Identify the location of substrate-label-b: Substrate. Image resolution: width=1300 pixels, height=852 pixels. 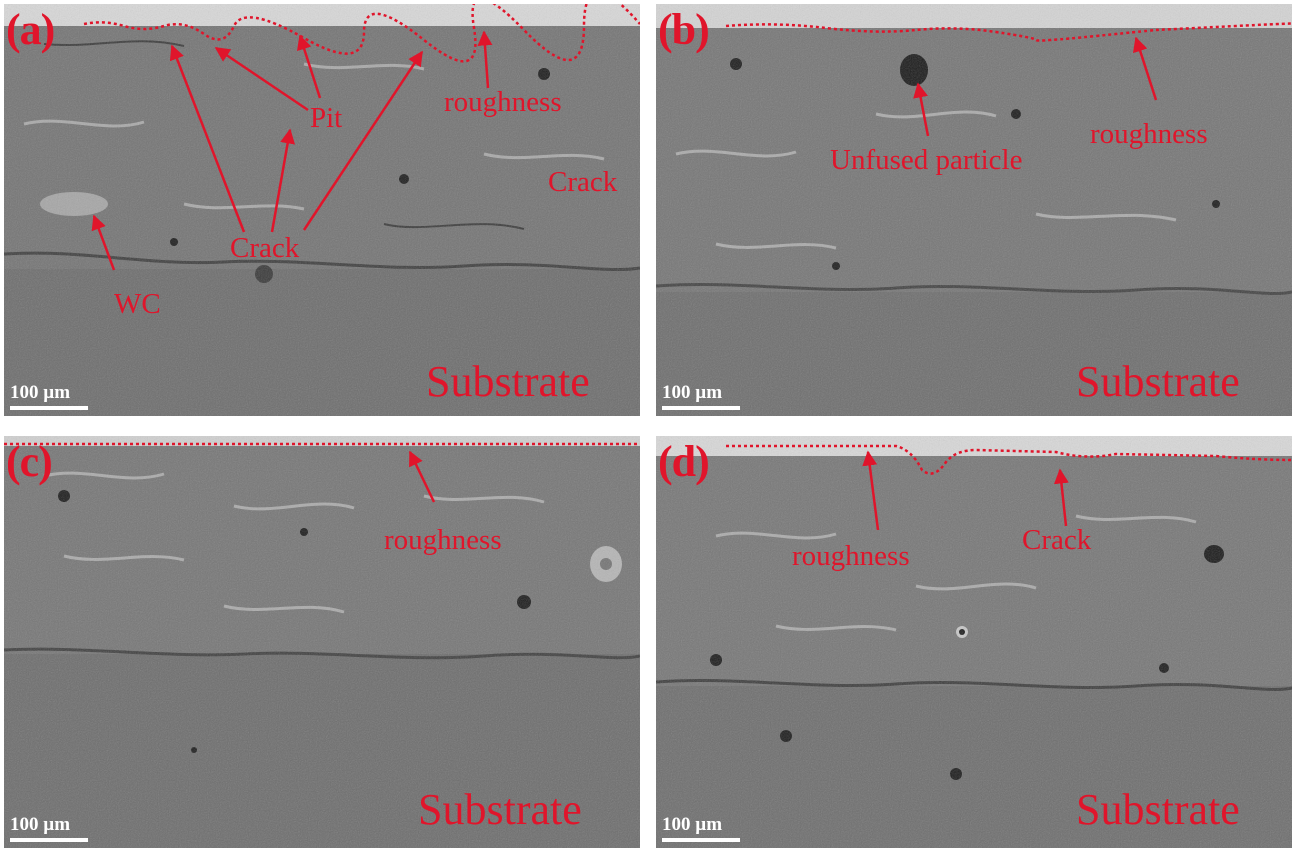
(1158, 381).